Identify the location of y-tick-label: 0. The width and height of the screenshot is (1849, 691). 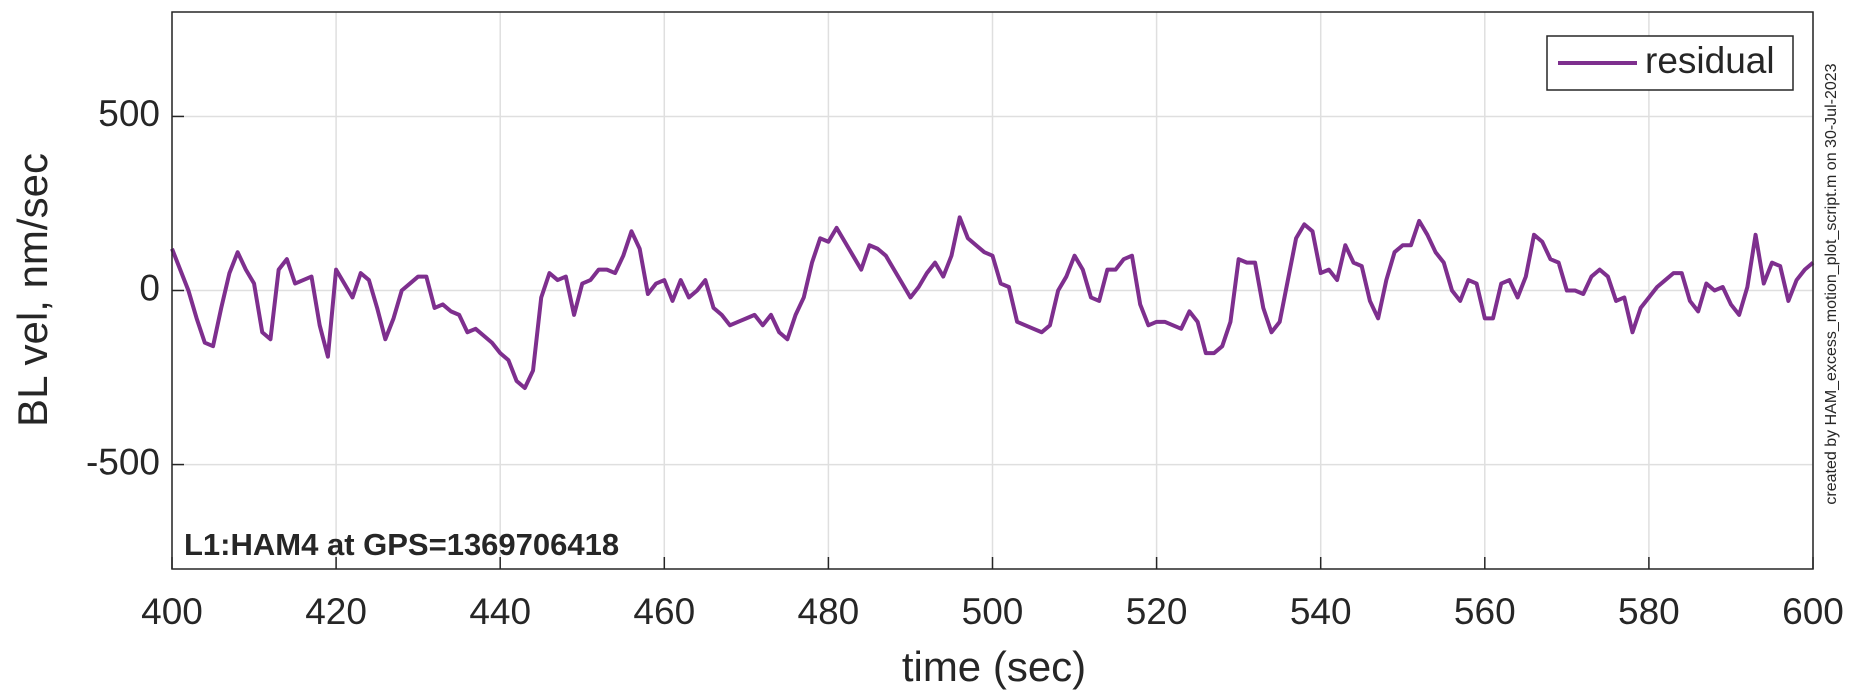
(149, 287).